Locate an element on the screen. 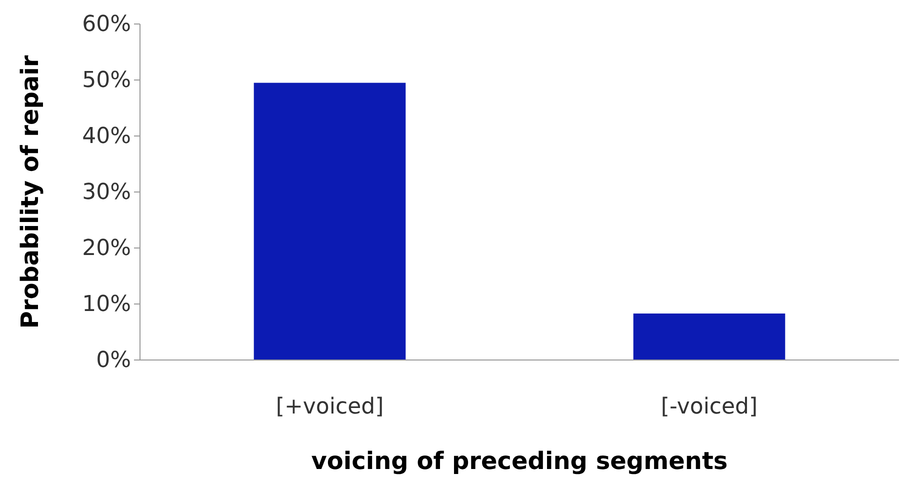 This screenshot has width=909, height=477. y-axis-title: Probability of repair is located at coordinates (30, 192).